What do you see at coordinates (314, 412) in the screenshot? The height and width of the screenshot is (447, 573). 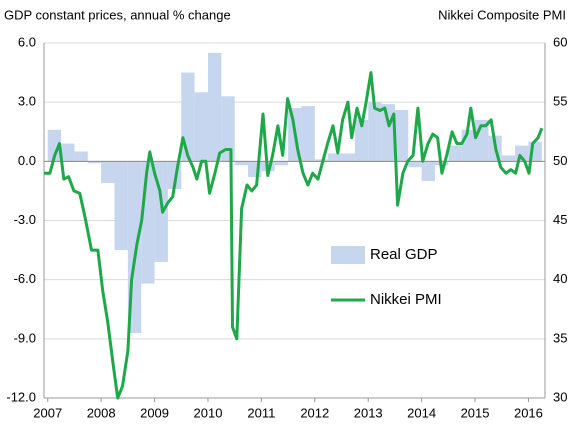 I see `x-tick-label: 2012` at bounding box center [314, 412].